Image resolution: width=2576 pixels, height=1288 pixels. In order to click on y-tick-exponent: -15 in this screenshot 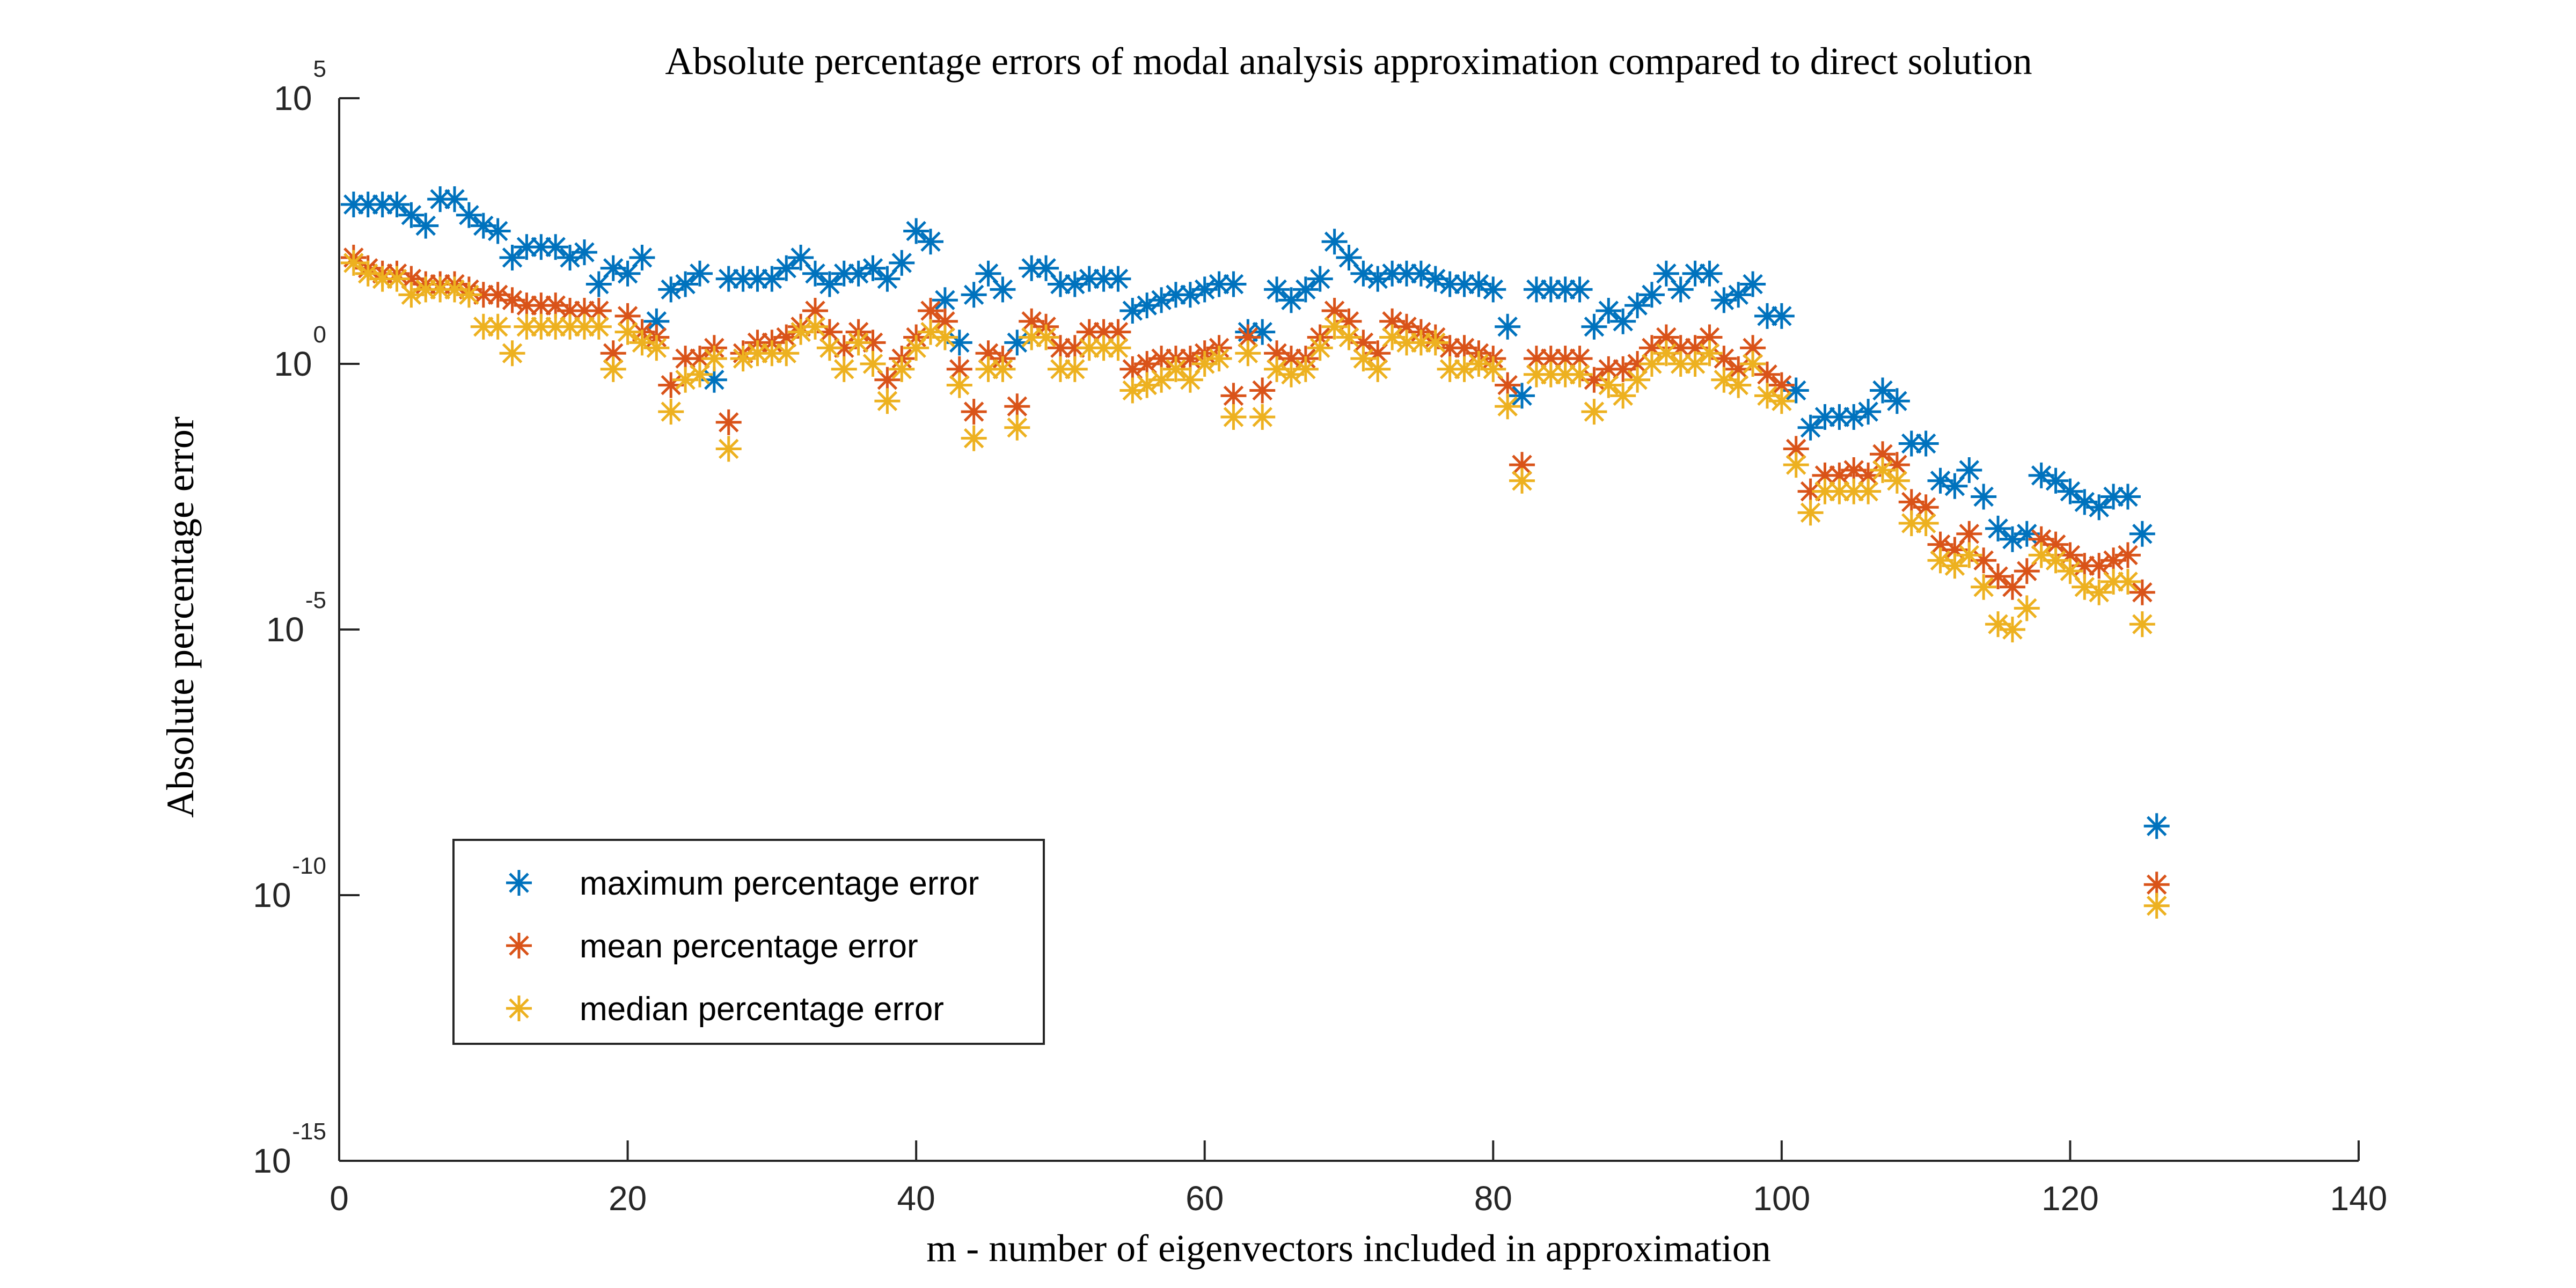, I will do `click(309, 1131)`.